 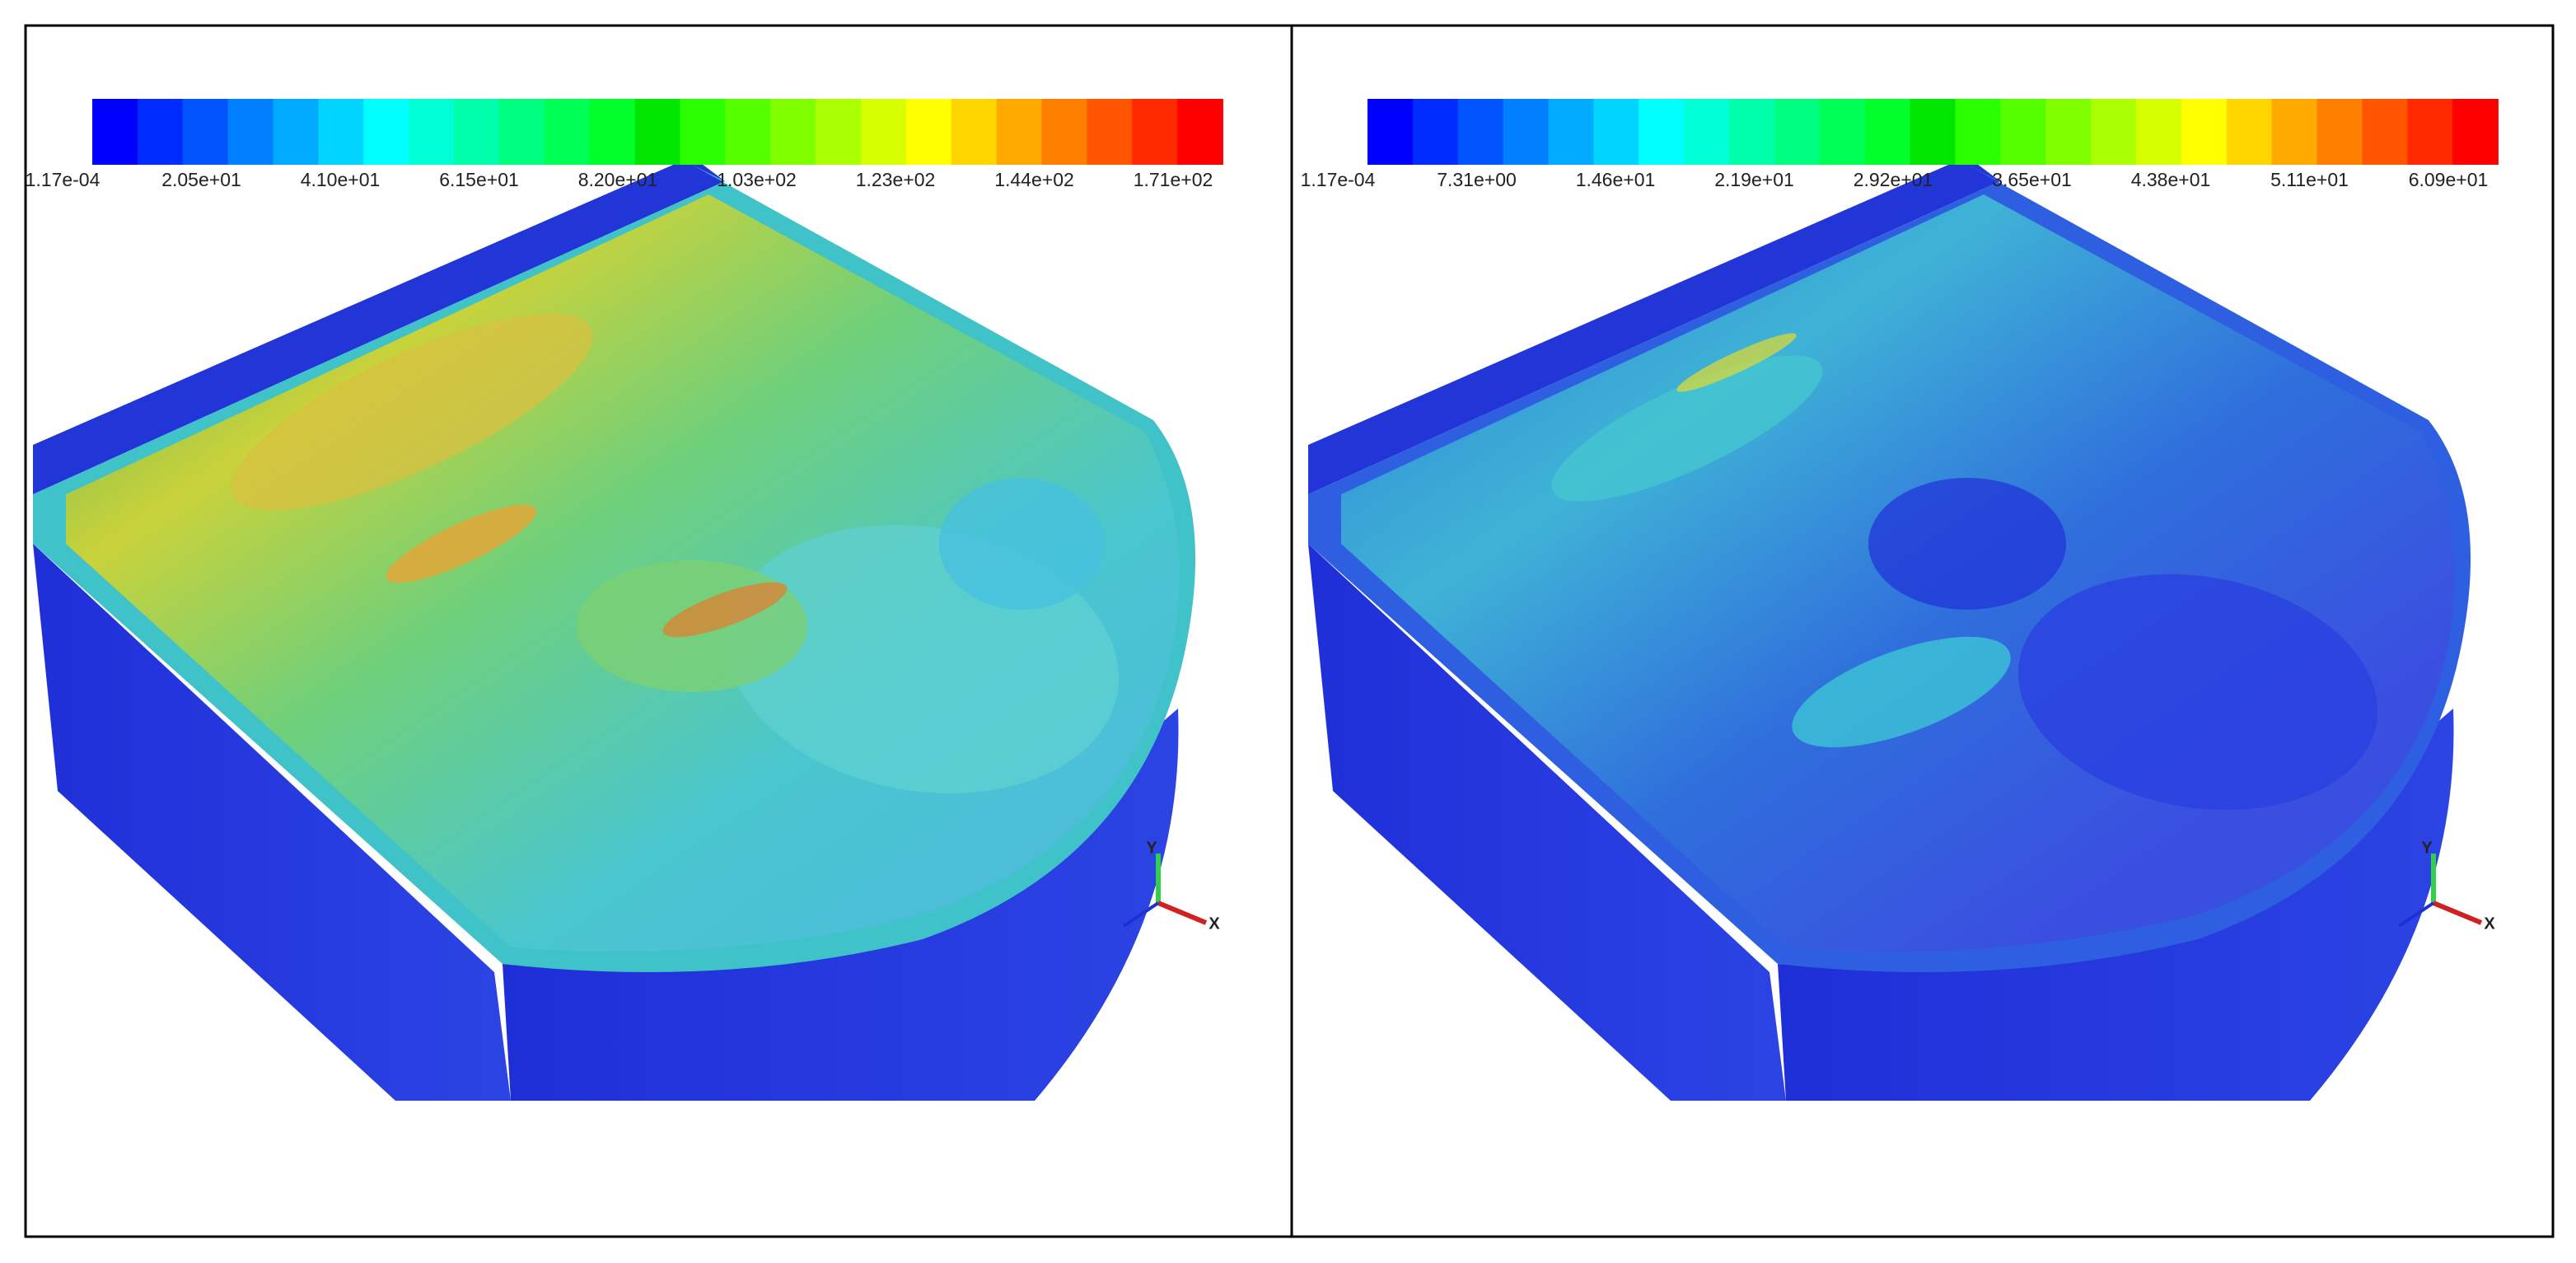 What do you see at coordinates (2309, 179) in the screenshot?
I see `colorbar-label: 5.11e+01` at bounding box center [2309, 179].